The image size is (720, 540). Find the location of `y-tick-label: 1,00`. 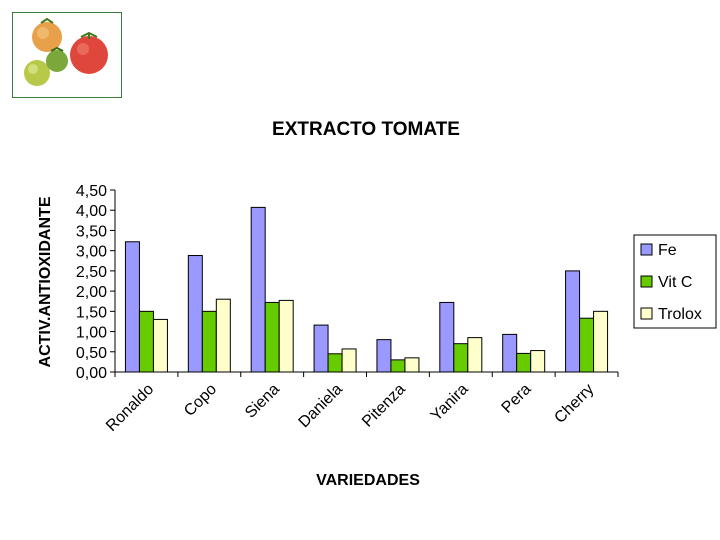

y-tick-label: 1,00 is located at coordinates (91, 333).